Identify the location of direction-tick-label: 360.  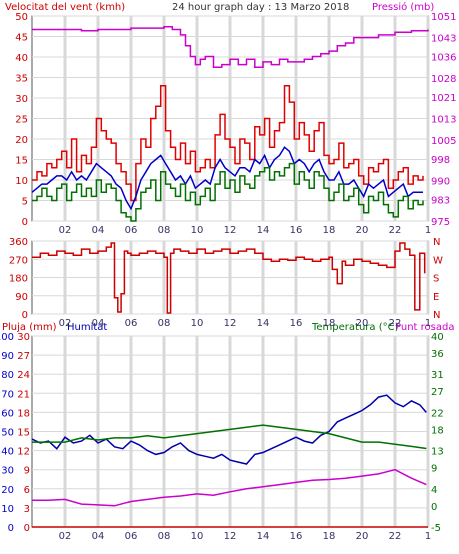
(18, 242).